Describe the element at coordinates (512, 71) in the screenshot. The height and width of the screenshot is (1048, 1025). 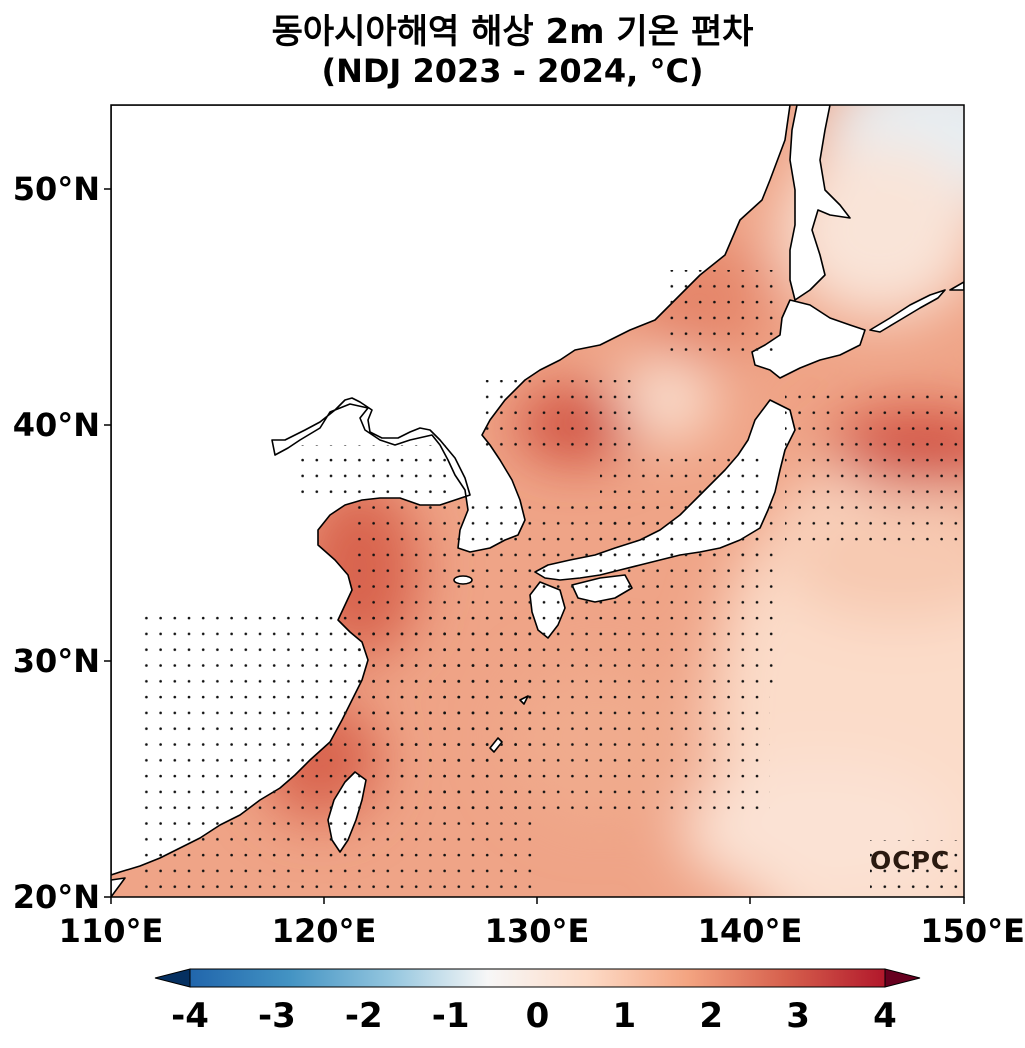
I see `map-subtitle: (NDJ 2023 - 2024, °C)` at that location.